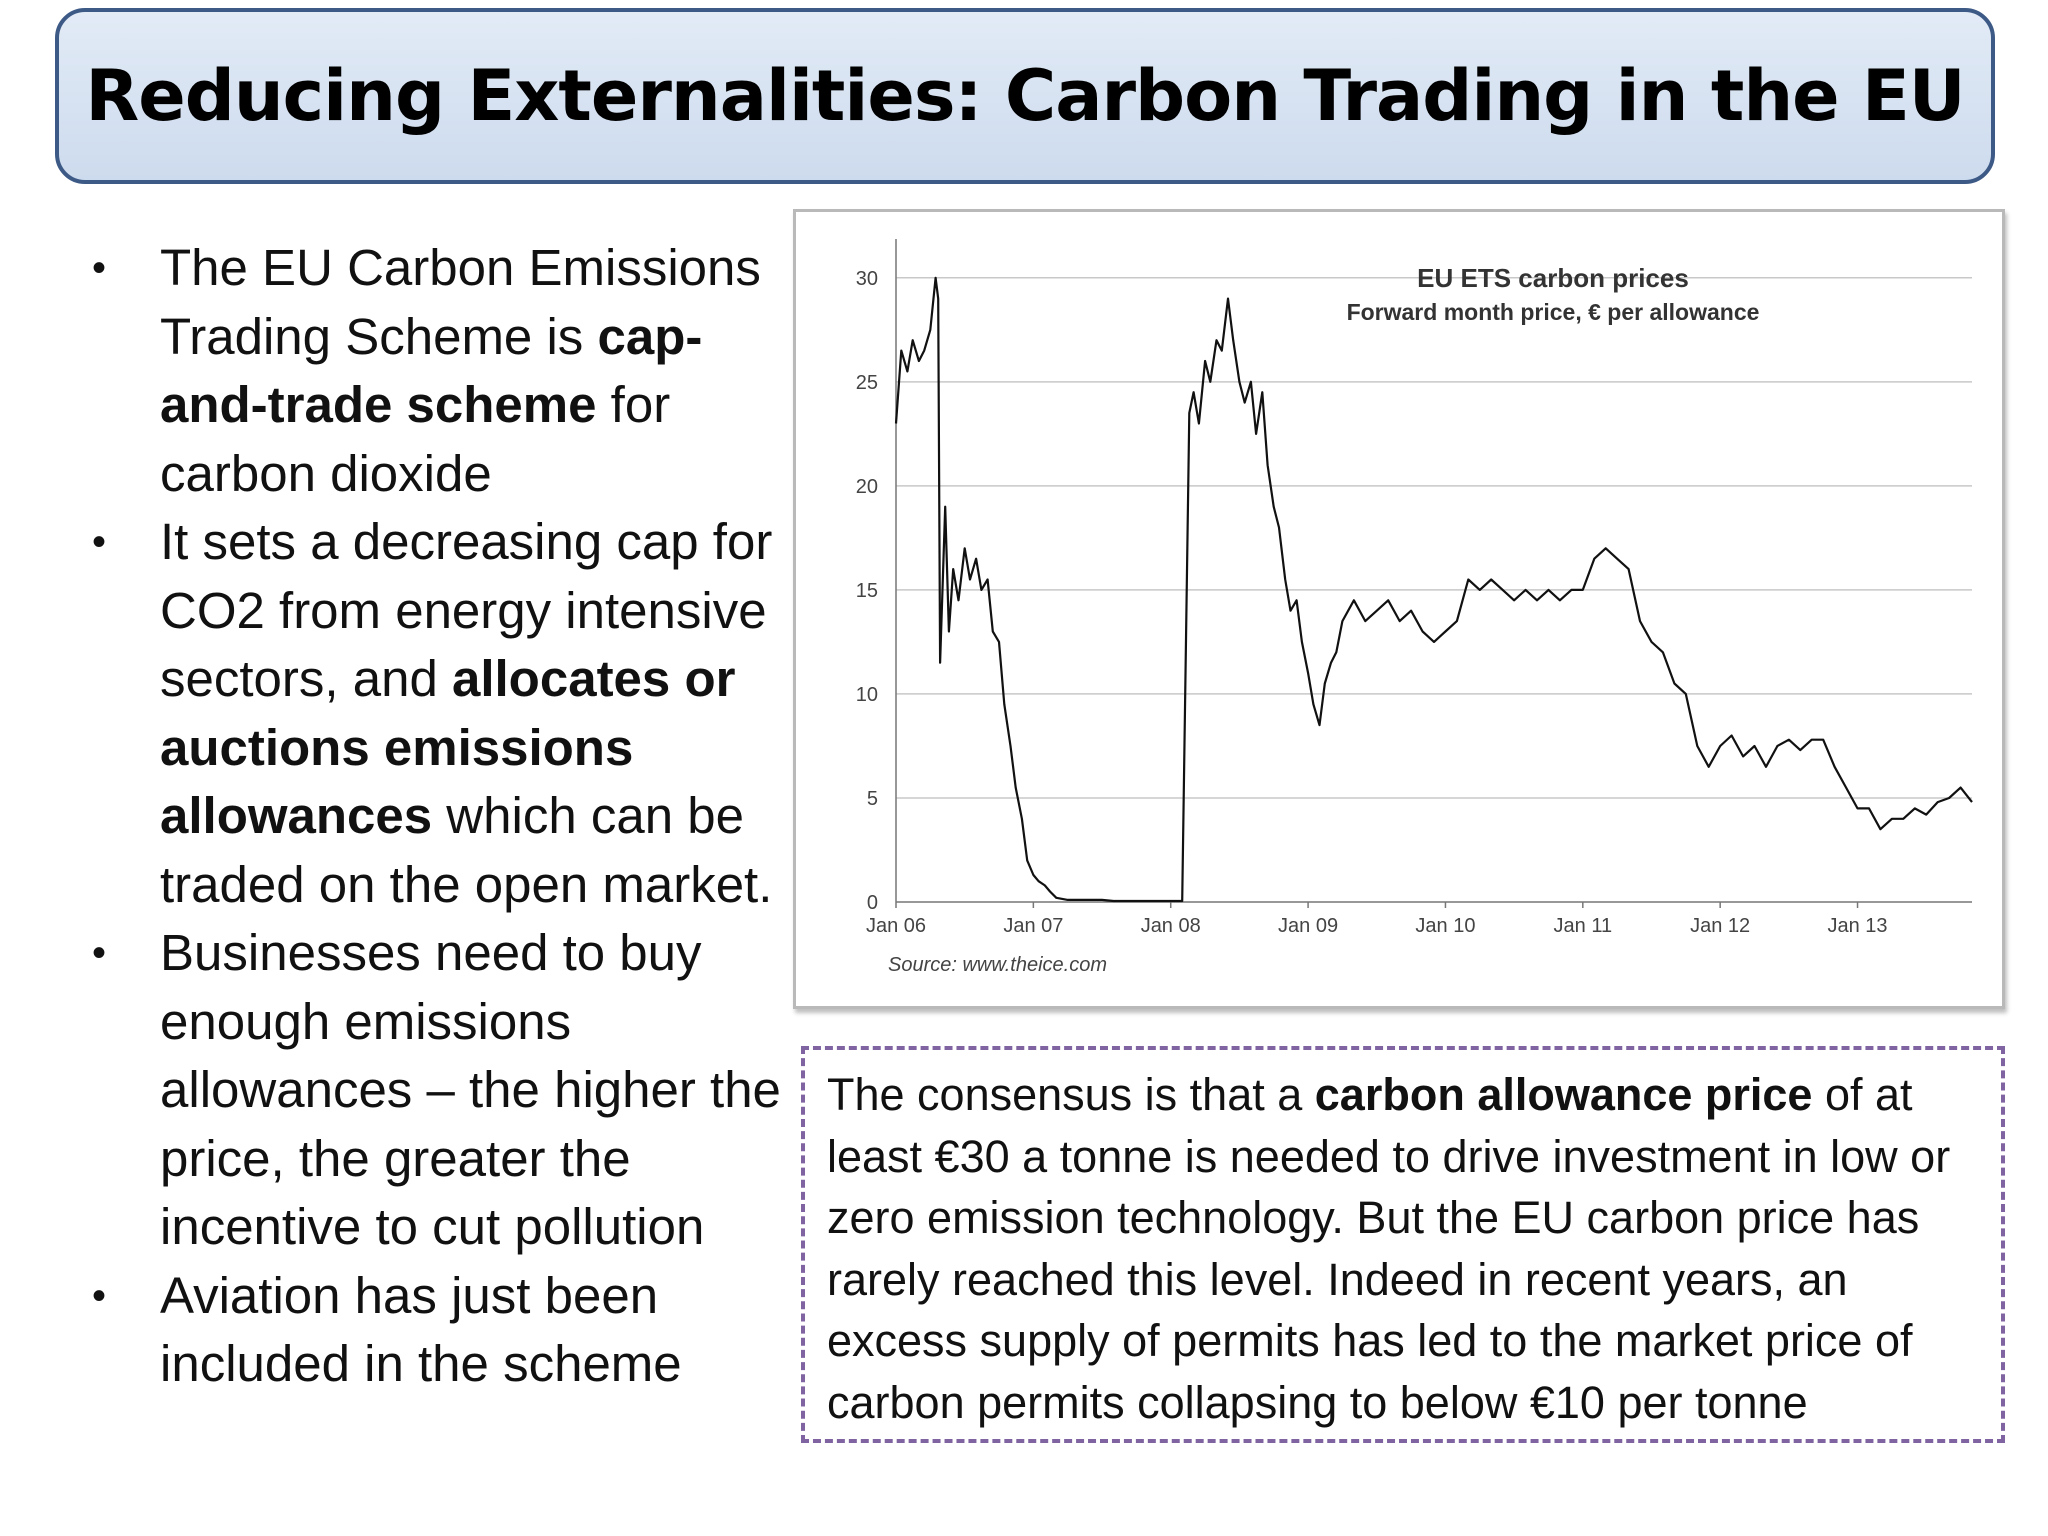 Image resolution: width=2048 pixels, height=1536 pixels. Describe the element at coordinates (1583, 926) in the screenshot. I see `x-tick-label: Jan 11` at that location.